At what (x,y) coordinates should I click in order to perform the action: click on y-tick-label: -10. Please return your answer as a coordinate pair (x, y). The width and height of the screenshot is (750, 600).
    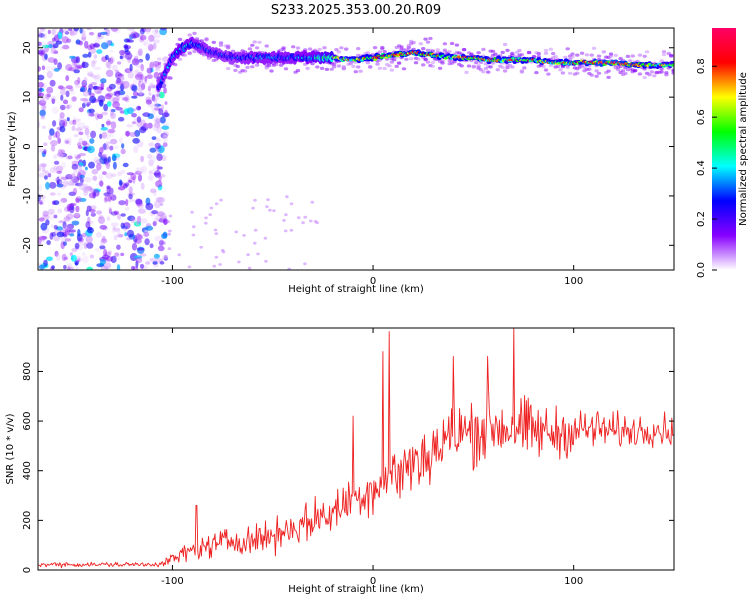
    Looking at the image, I should click on (27, 196).